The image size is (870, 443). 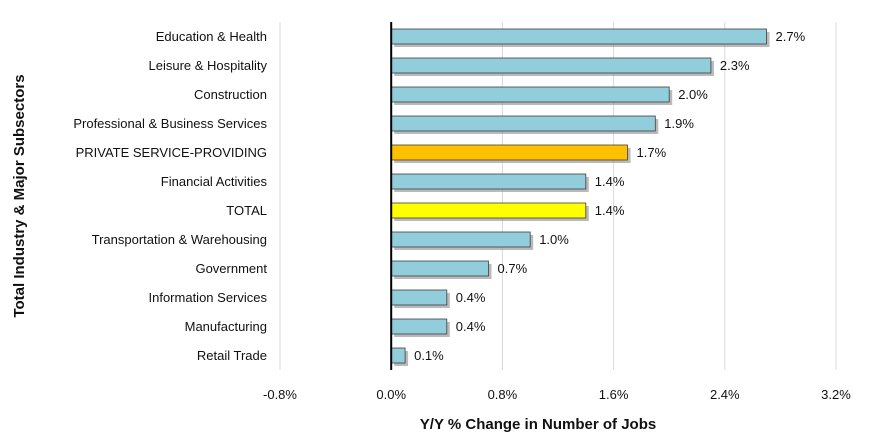 What do you see at coordinates (208, 297) in the screenshot?
I see `category-label: Information Services` at bounding box center [208, 297].